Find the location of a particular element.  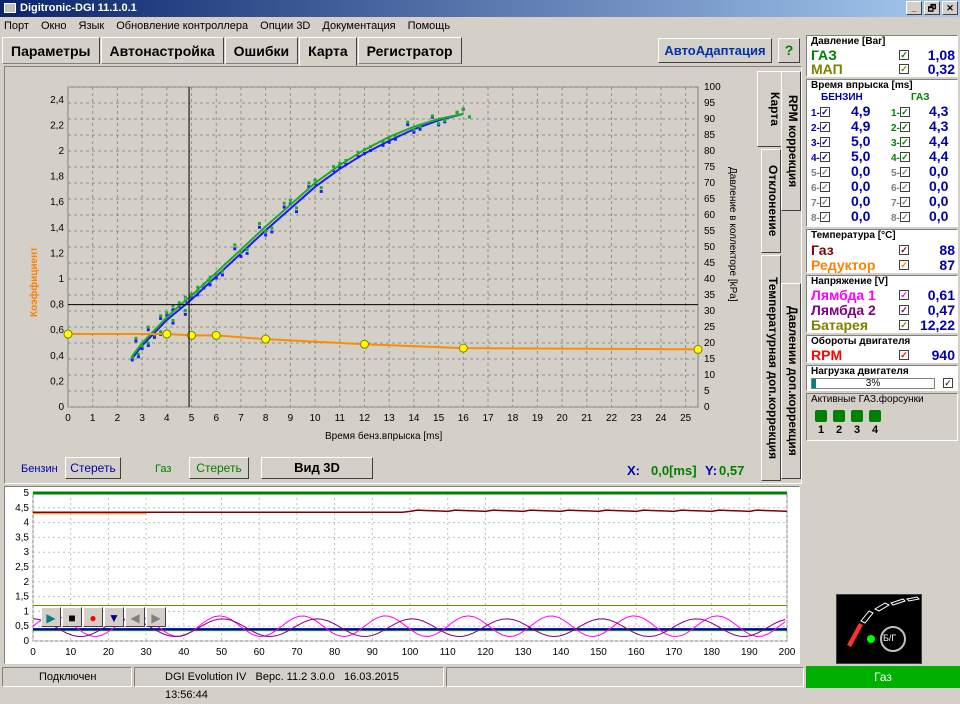

lambda1-checkbox: ✓ is located at coordinates (904, 295).